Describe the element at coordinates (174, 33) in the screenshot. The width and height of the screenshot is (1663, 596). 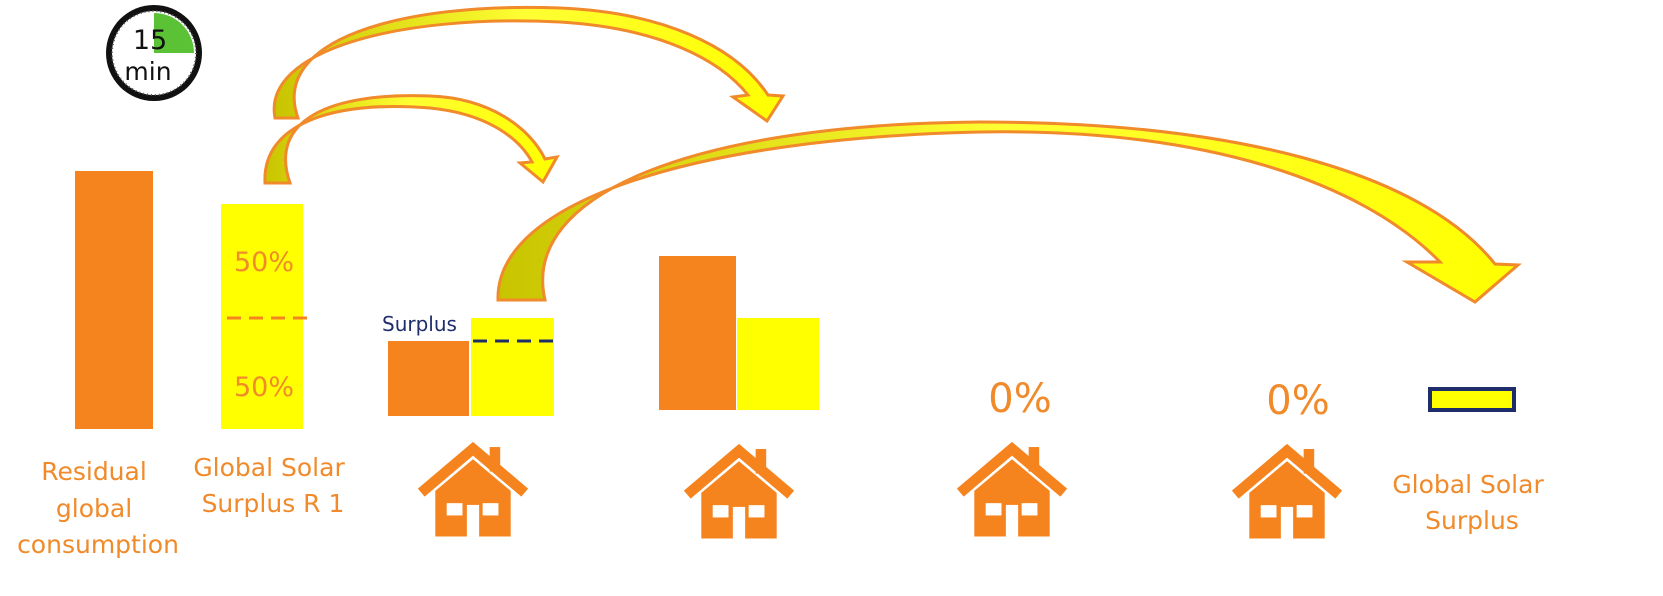
I see `timer-elapsed-wedge` at that location.